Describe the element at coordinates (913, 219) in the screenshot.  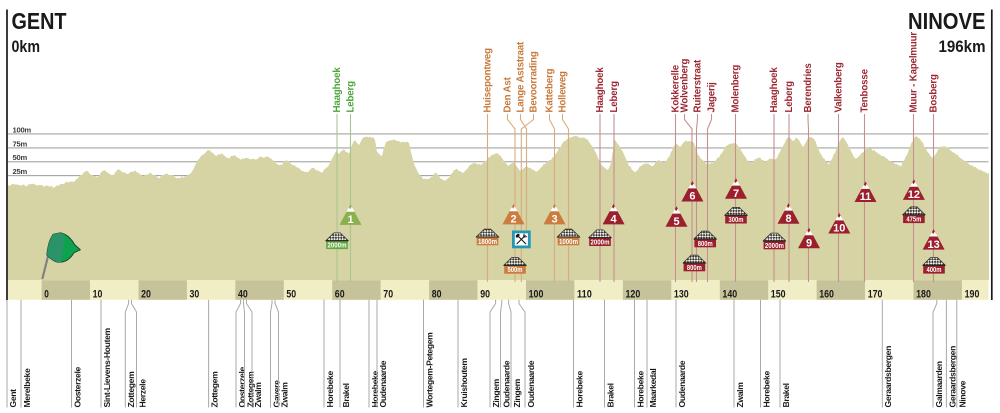
I see `svg-text: 475m` at that location.